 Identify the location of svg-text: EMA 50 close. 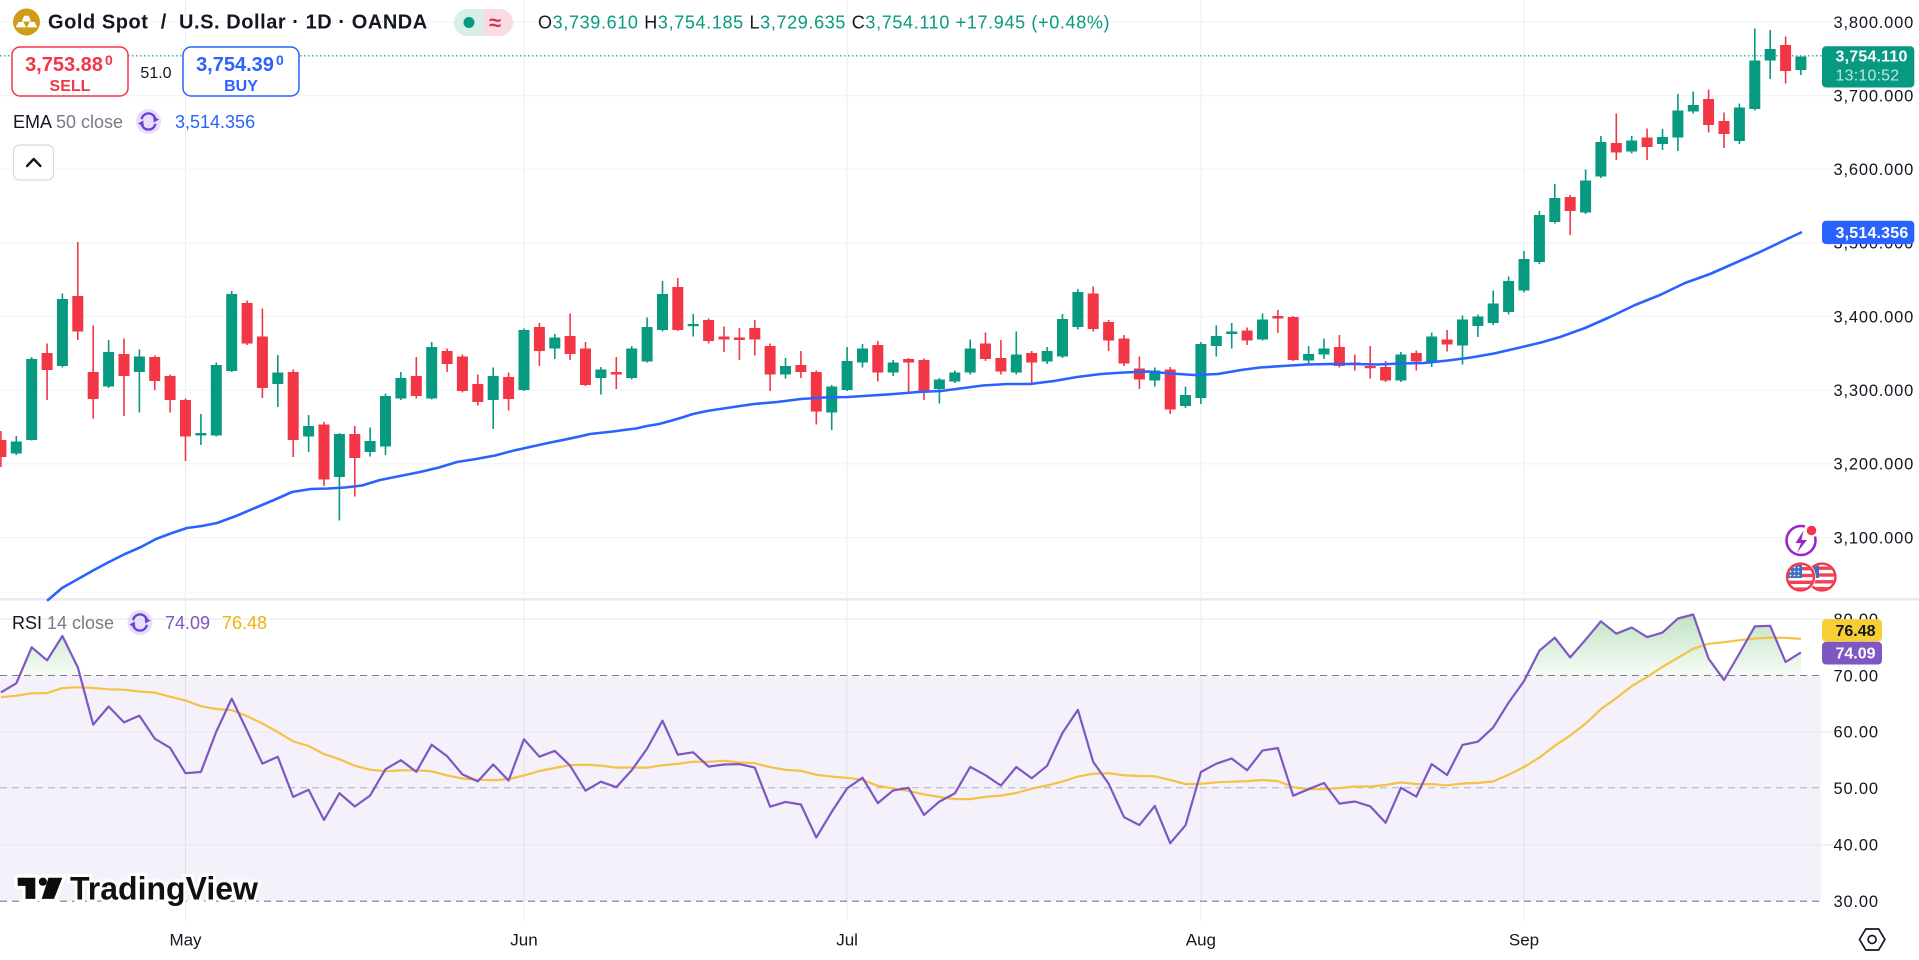
(68, 122).